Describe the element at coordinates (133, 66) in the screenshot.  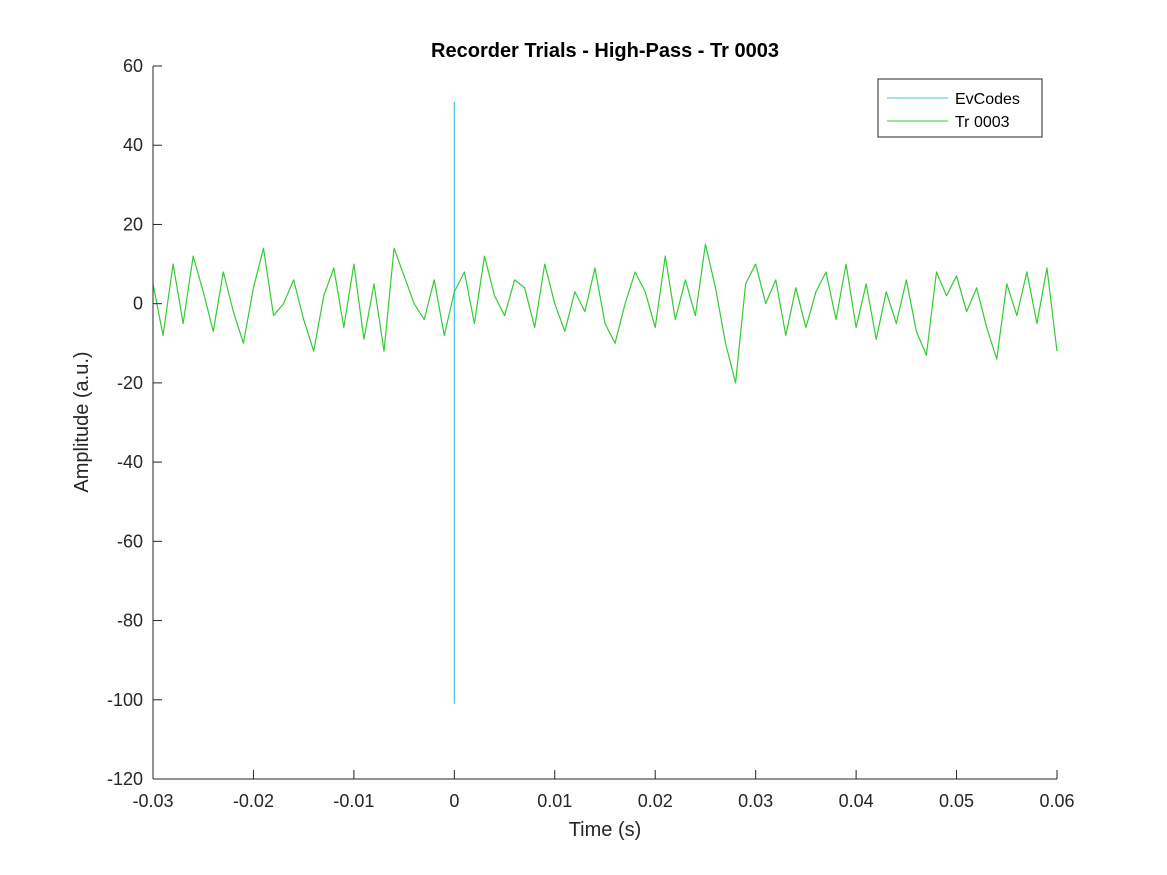
I see `y-tick-label: 60` at that location.